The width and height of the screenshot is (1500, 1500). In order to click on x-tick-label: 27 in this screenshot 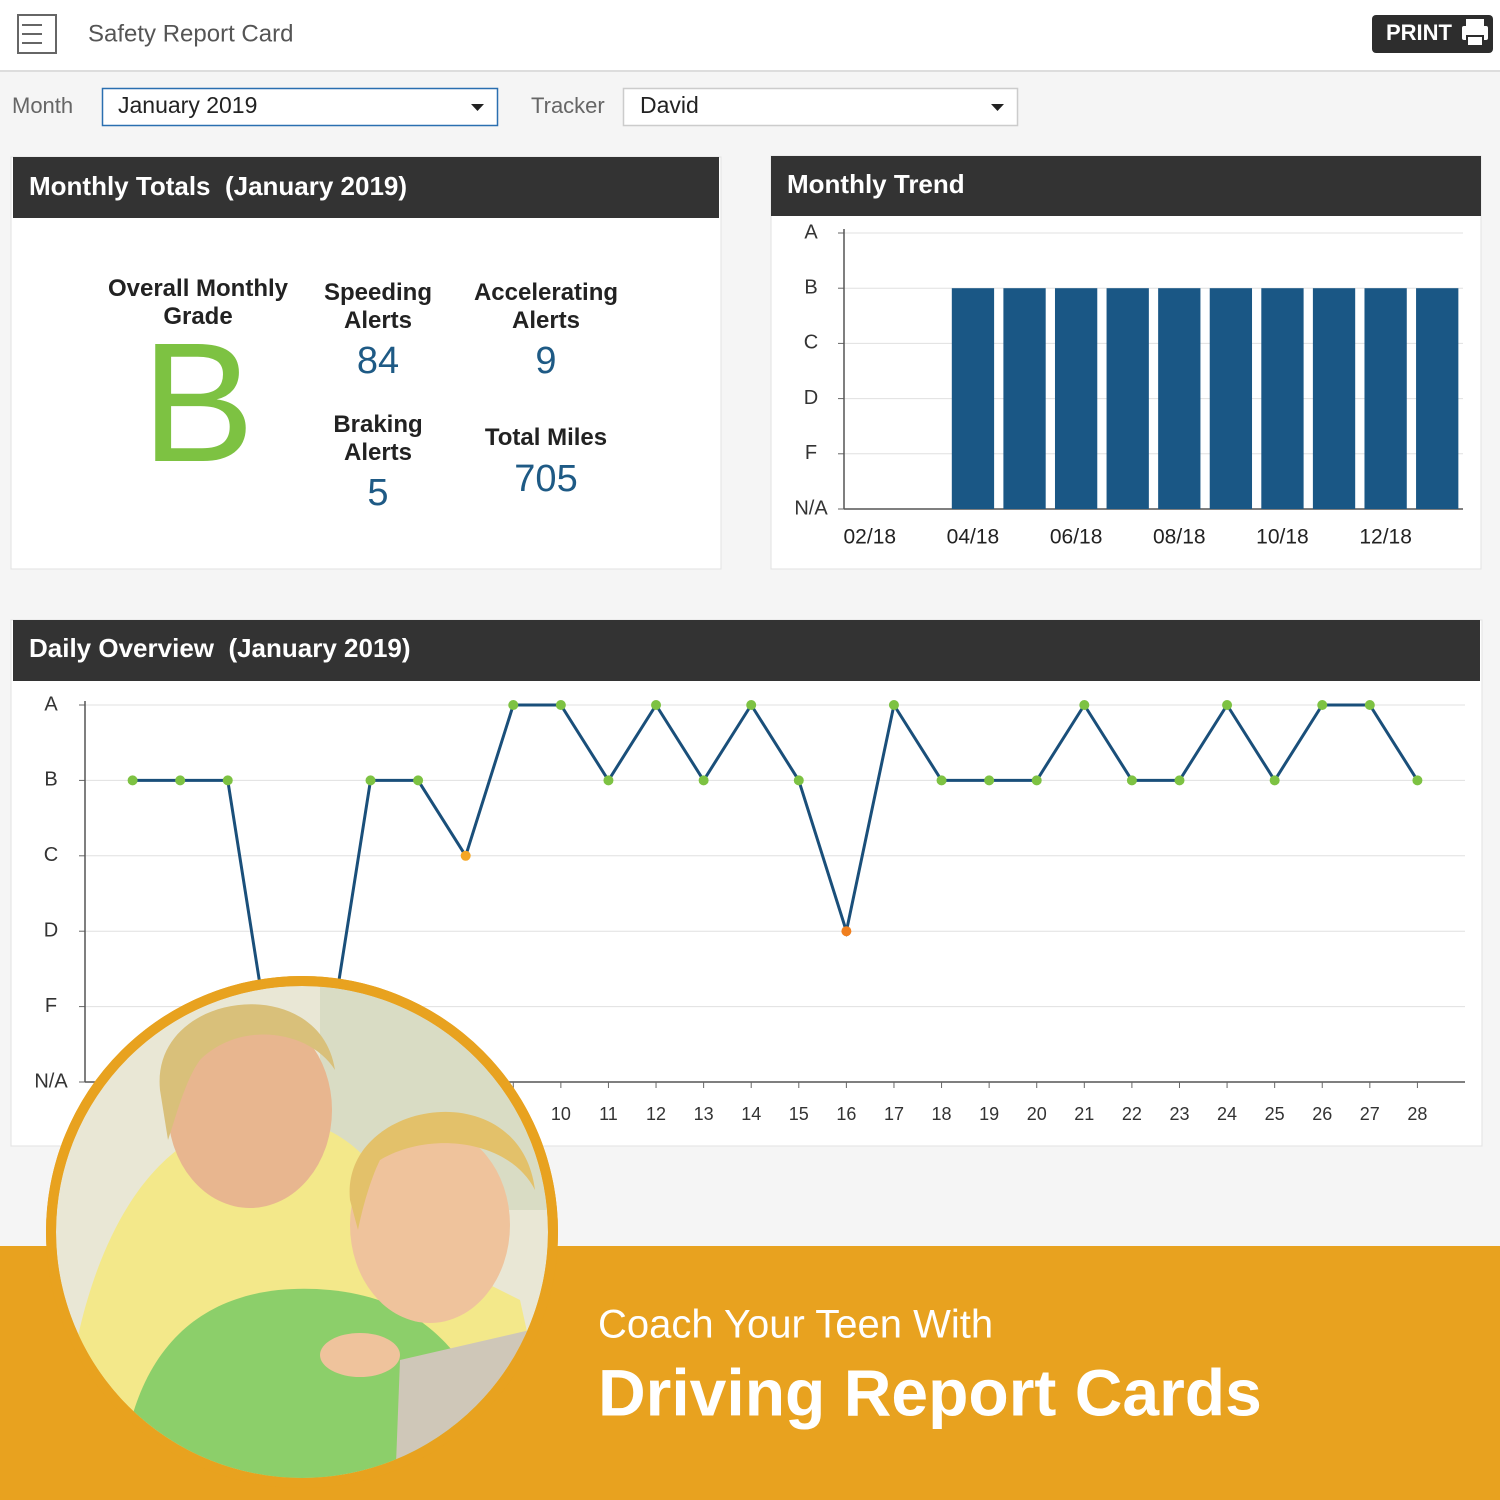, I will do `click(1370, 1114)`.